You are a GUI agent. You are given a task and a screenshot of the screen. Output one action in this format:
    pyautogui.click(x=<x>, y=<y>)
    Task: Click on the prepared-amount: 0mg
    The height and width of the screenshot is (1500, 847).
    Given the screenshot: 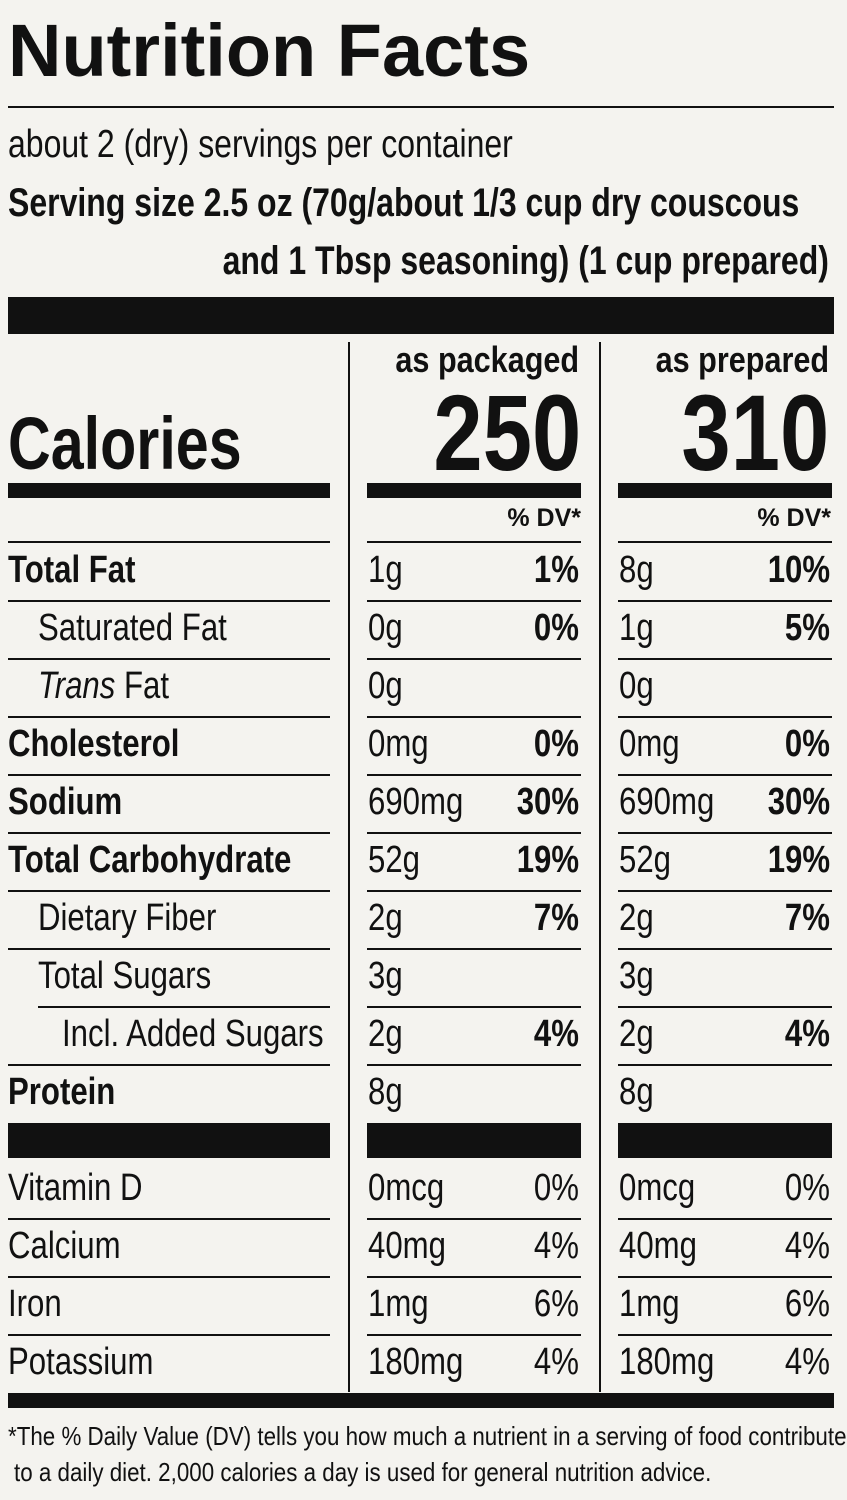 What is the action you would take?
    pyautogui.click(x=649, y=744)
    